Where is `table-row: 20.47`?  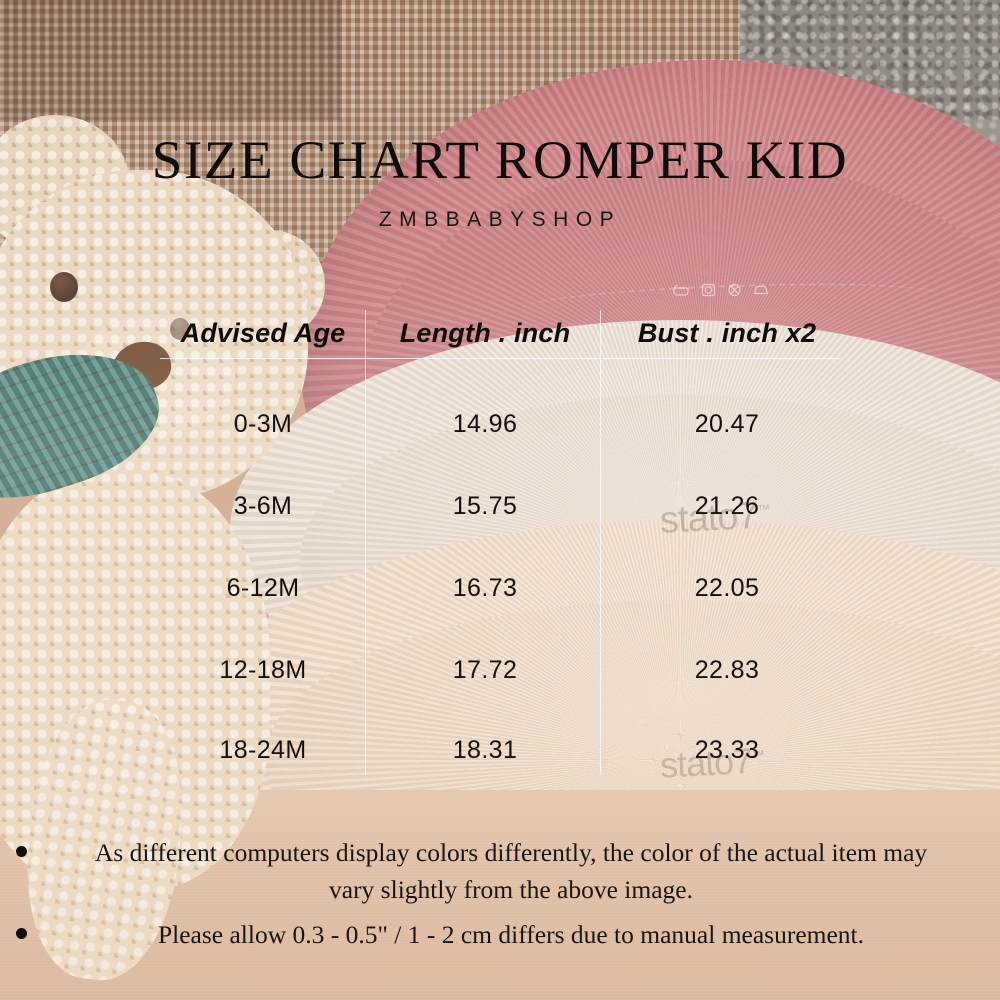
table-row: 20.47 is located at coordinates (727, 424).